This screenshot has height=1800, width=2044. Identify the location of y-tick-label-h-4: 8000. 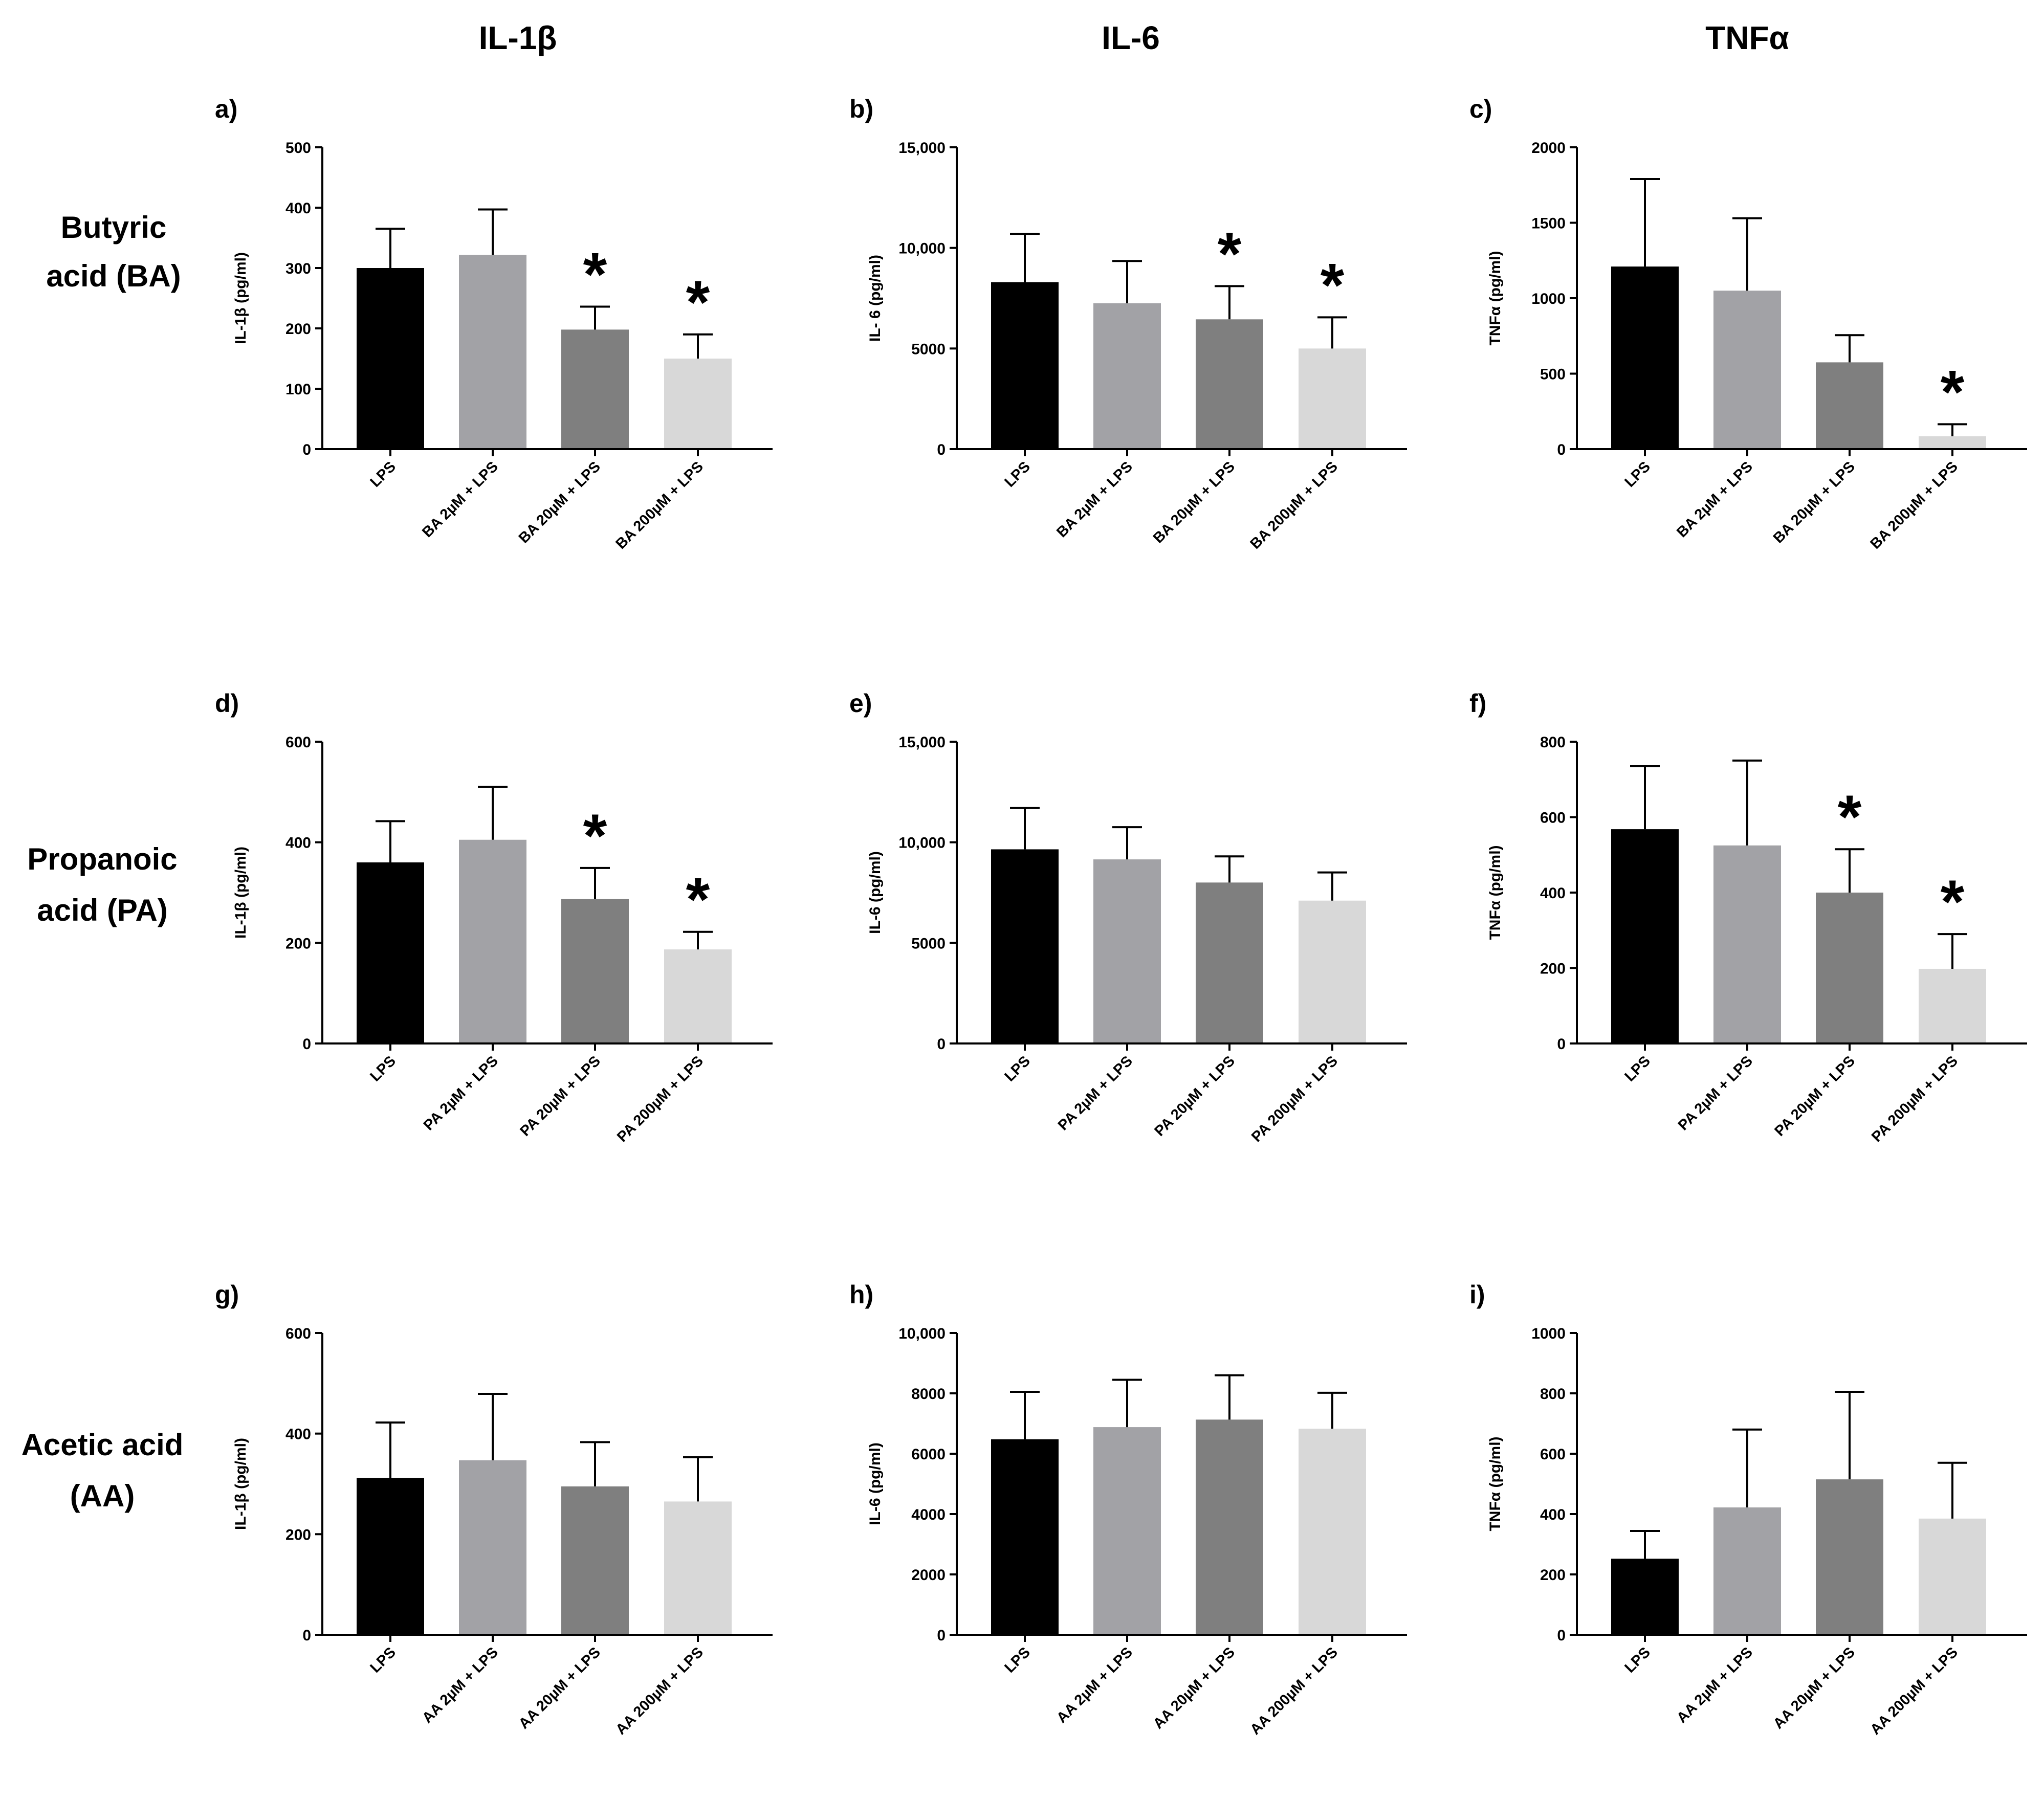
(928, 1394).